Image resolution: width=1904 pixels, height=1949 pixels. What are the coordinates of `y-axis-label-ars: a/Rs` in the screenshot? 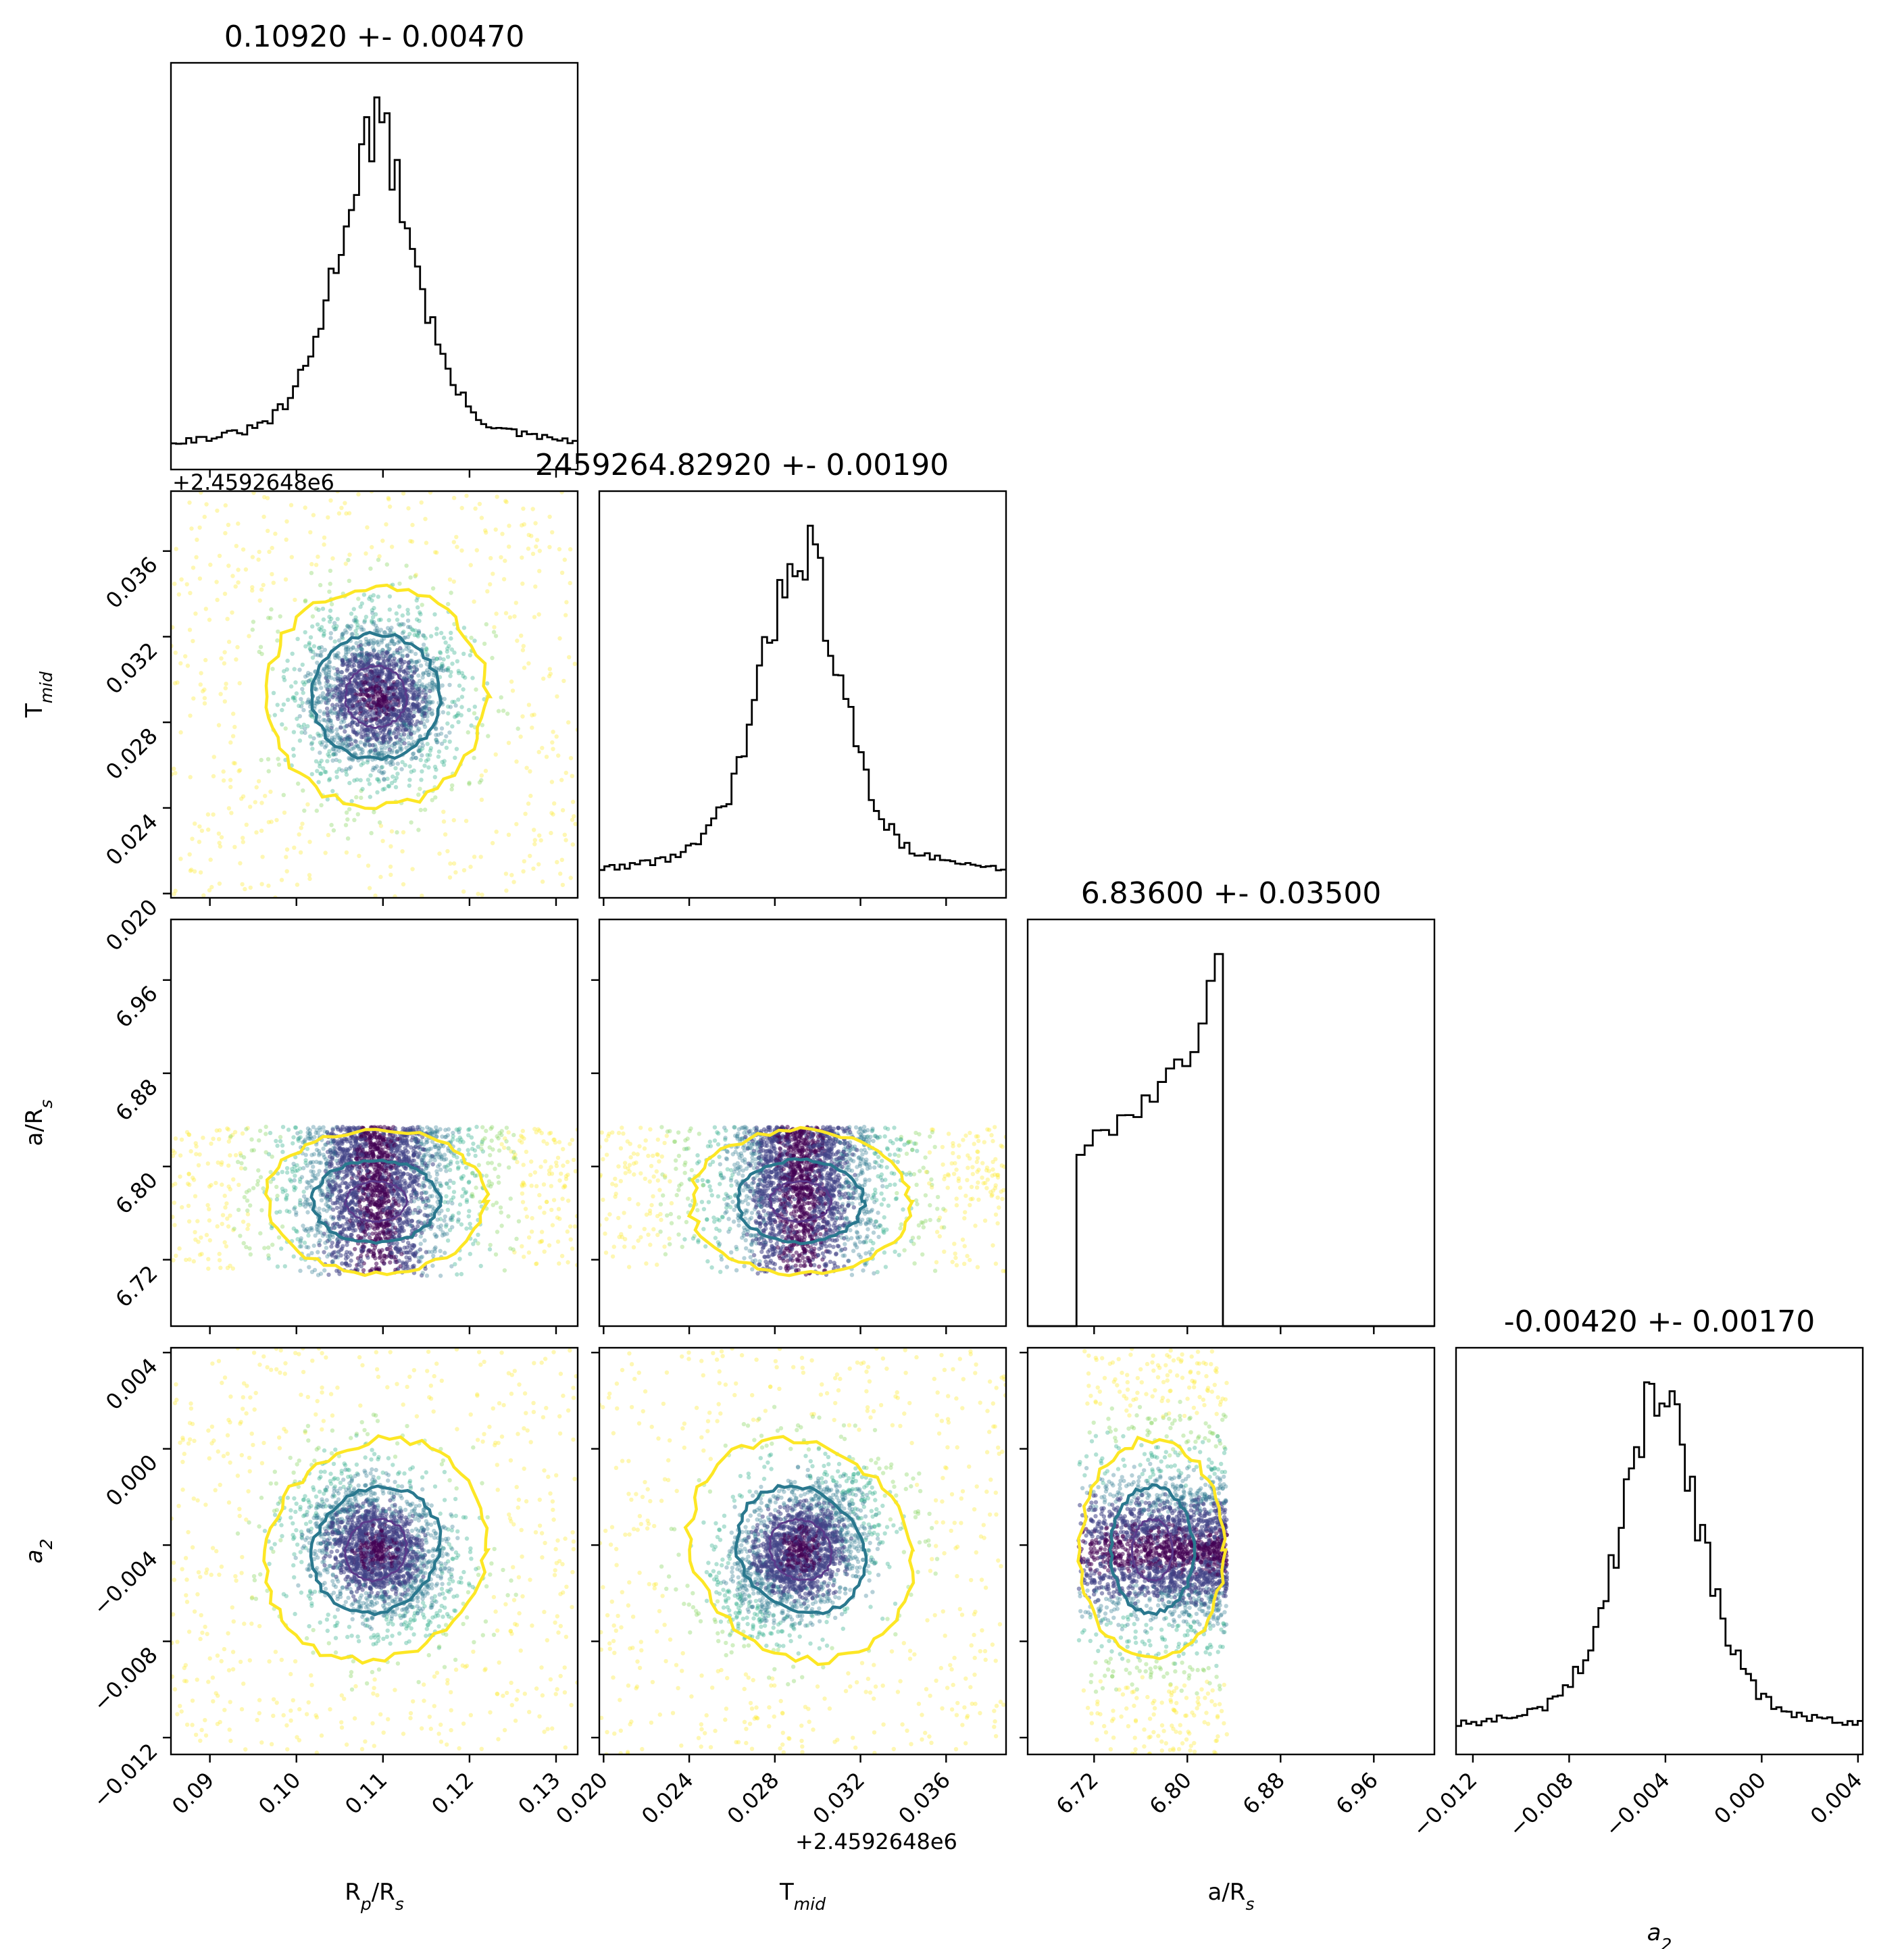 It's located at (38, 1123).